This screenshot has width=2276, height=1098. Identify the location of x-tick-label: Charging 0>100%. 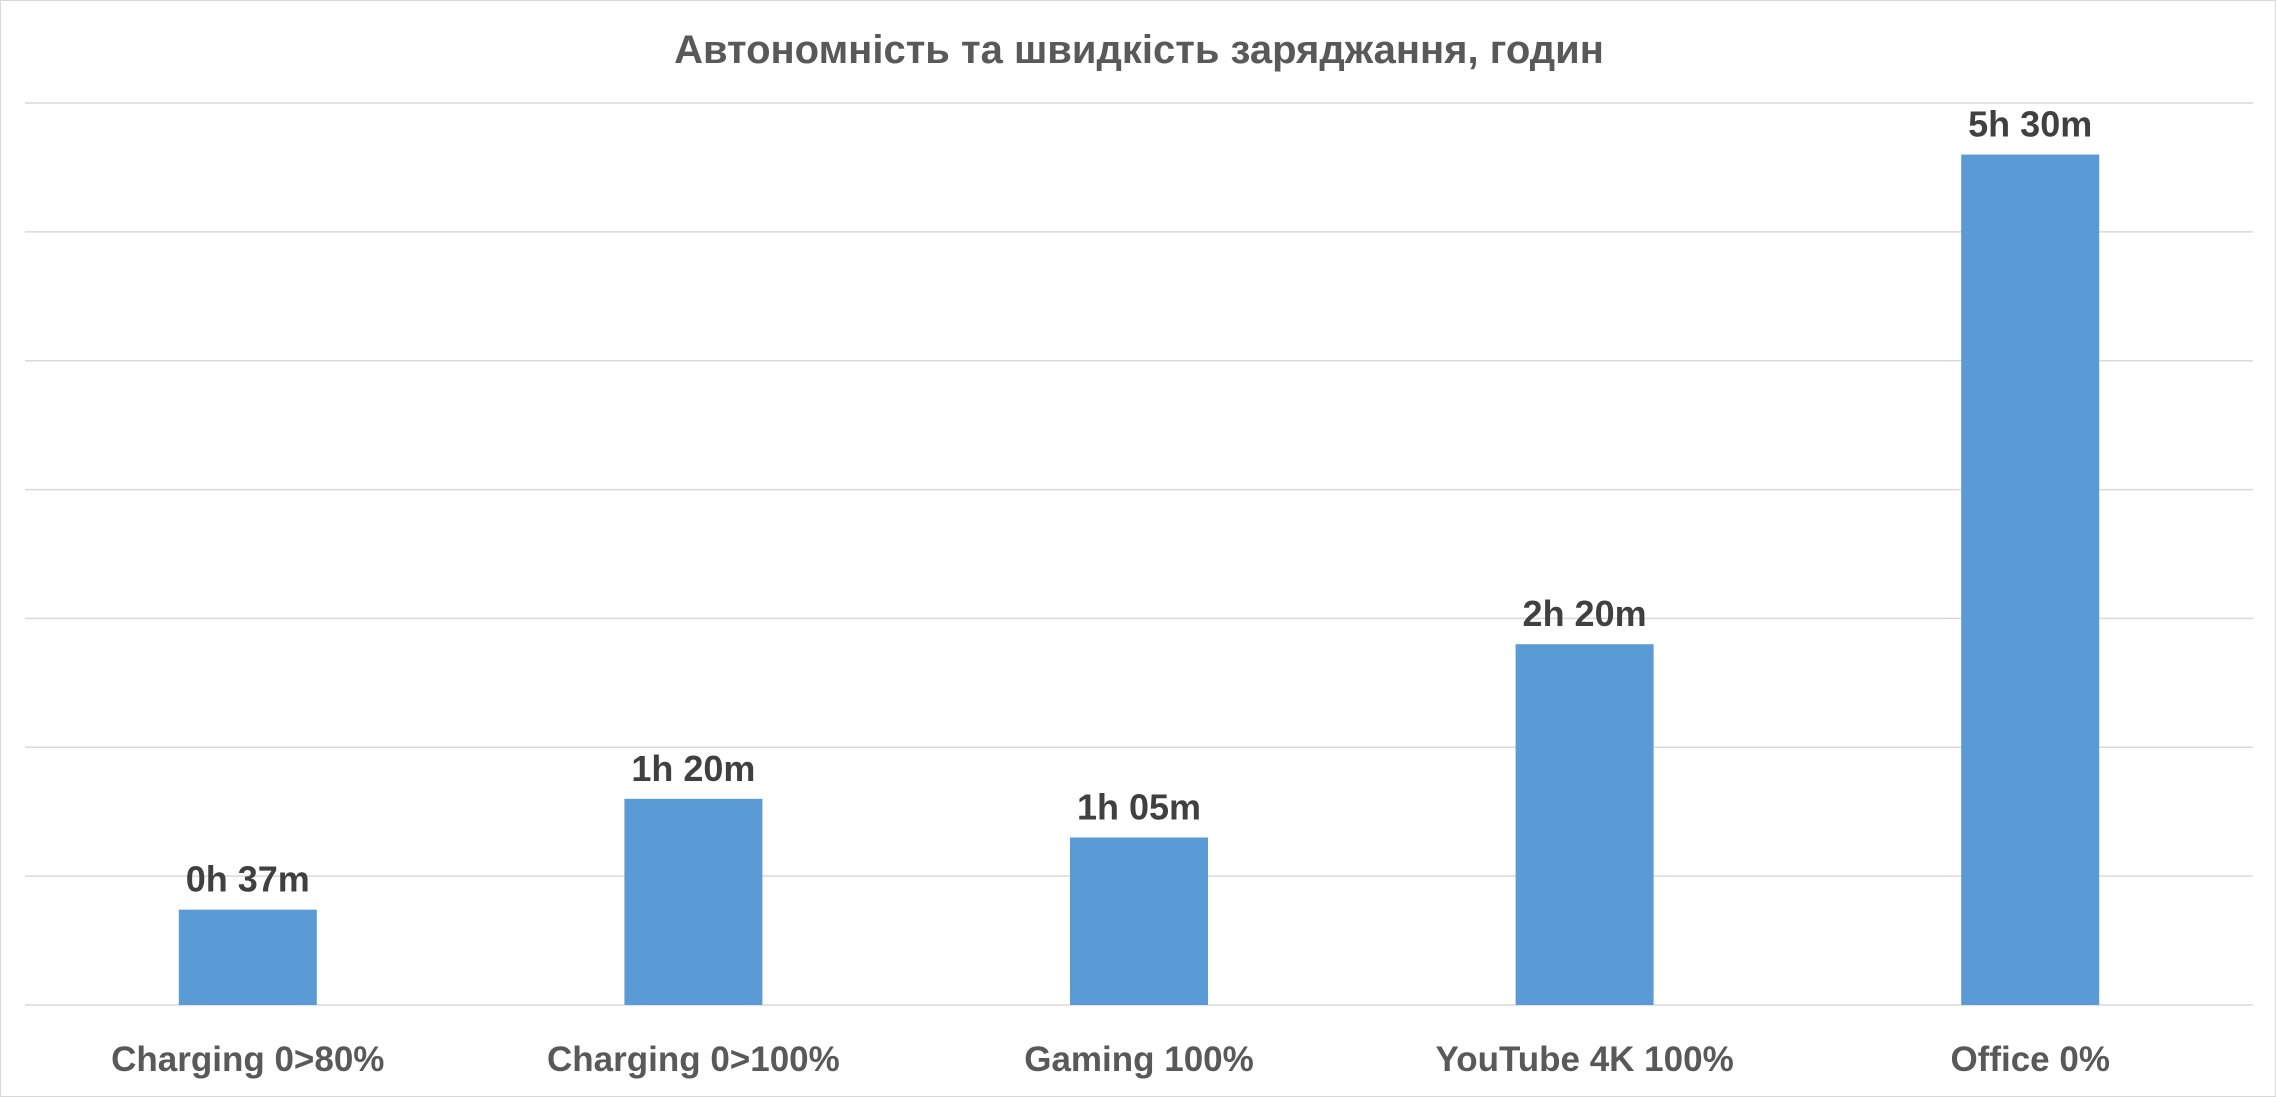
(693, 1059).